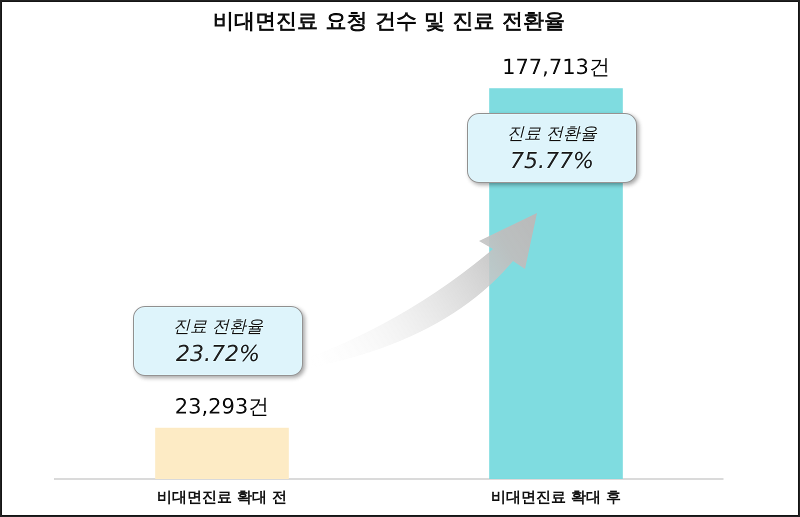  I want to click on x-tick-label: 비대면진료 확대 후, so click(556, 497).